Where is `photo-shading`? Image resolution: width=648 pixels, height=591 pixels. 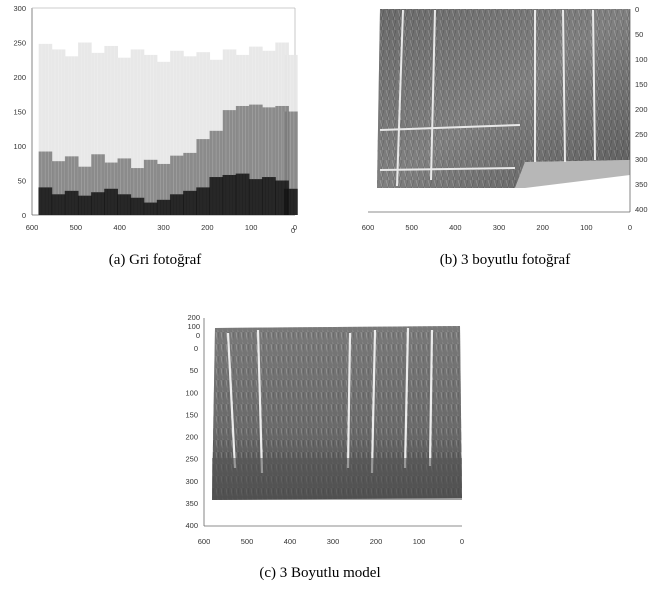
photo-shading is located at coordinates (503, 98).